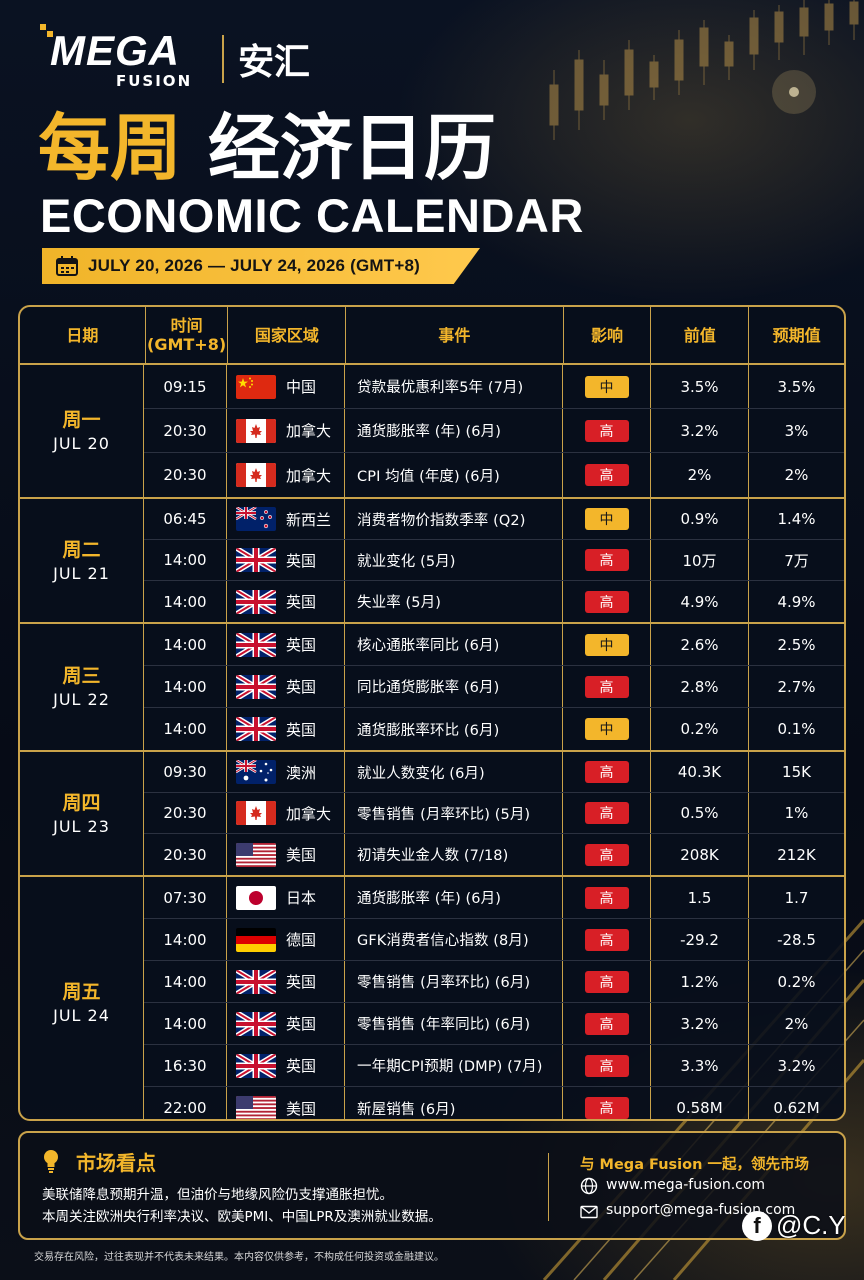 Image resolution: width=864 pixels, height=1280 pixels. I want to click on day-cell: 周五 JUL 24, so click(82, 998).